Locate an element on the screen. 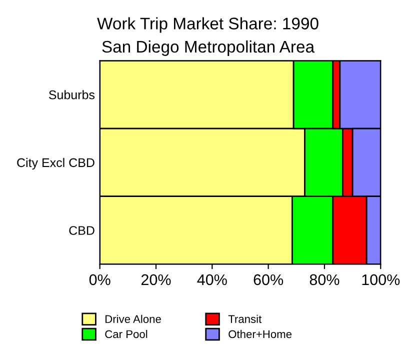 This screenshot has height=357, width=416. legend-label: Car Pool is located at coordinates (126, 334).